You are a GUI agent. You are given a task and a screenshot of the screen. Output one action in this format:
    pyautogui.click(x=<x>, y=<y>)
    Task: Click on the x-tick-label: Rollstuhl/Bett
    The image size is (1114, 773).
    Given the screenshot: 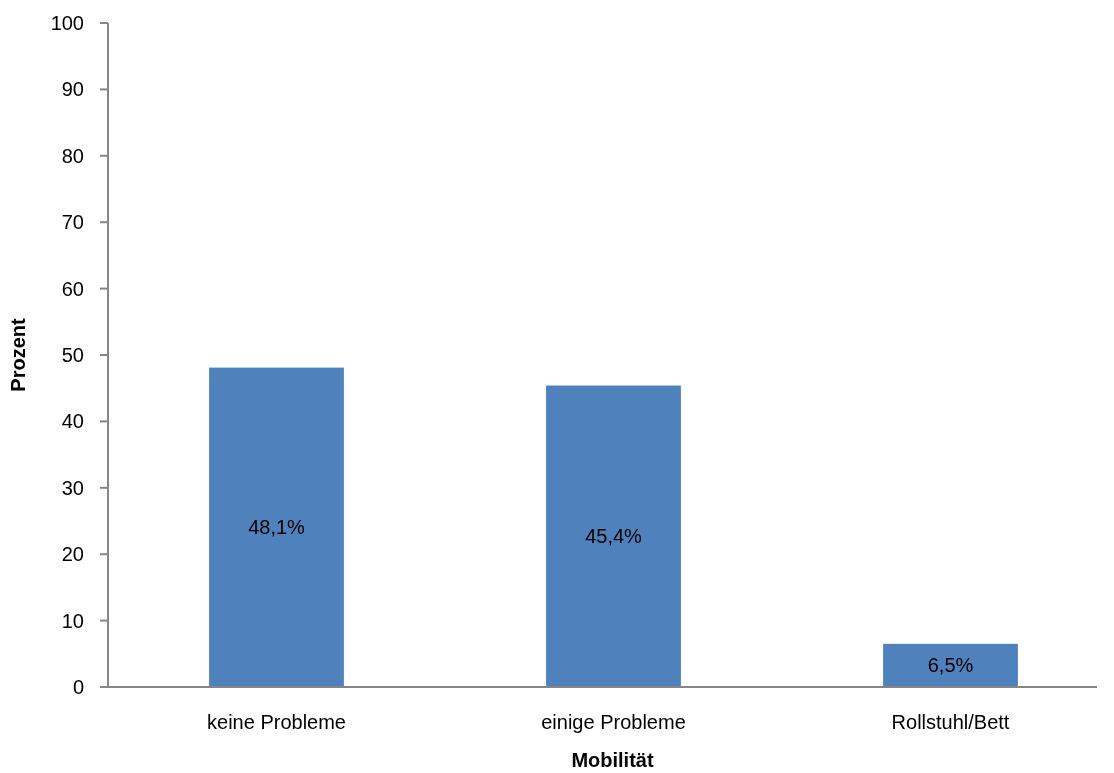 What is the action you would take?
    pyautogui.click(x=950, y=722)
    